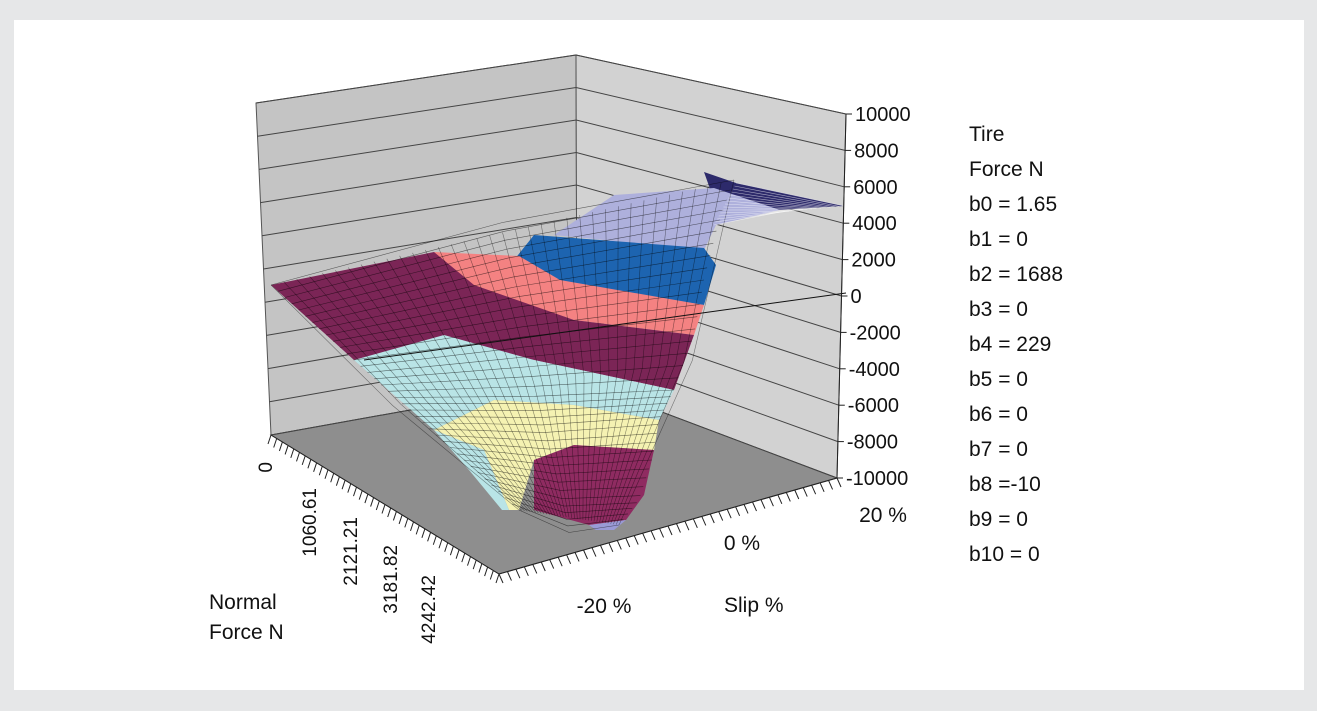  What do you see at coordinates (998, 414) in the screenshot?
I see `parameter-item: b6 = 0` at bounding box center [998, 414].